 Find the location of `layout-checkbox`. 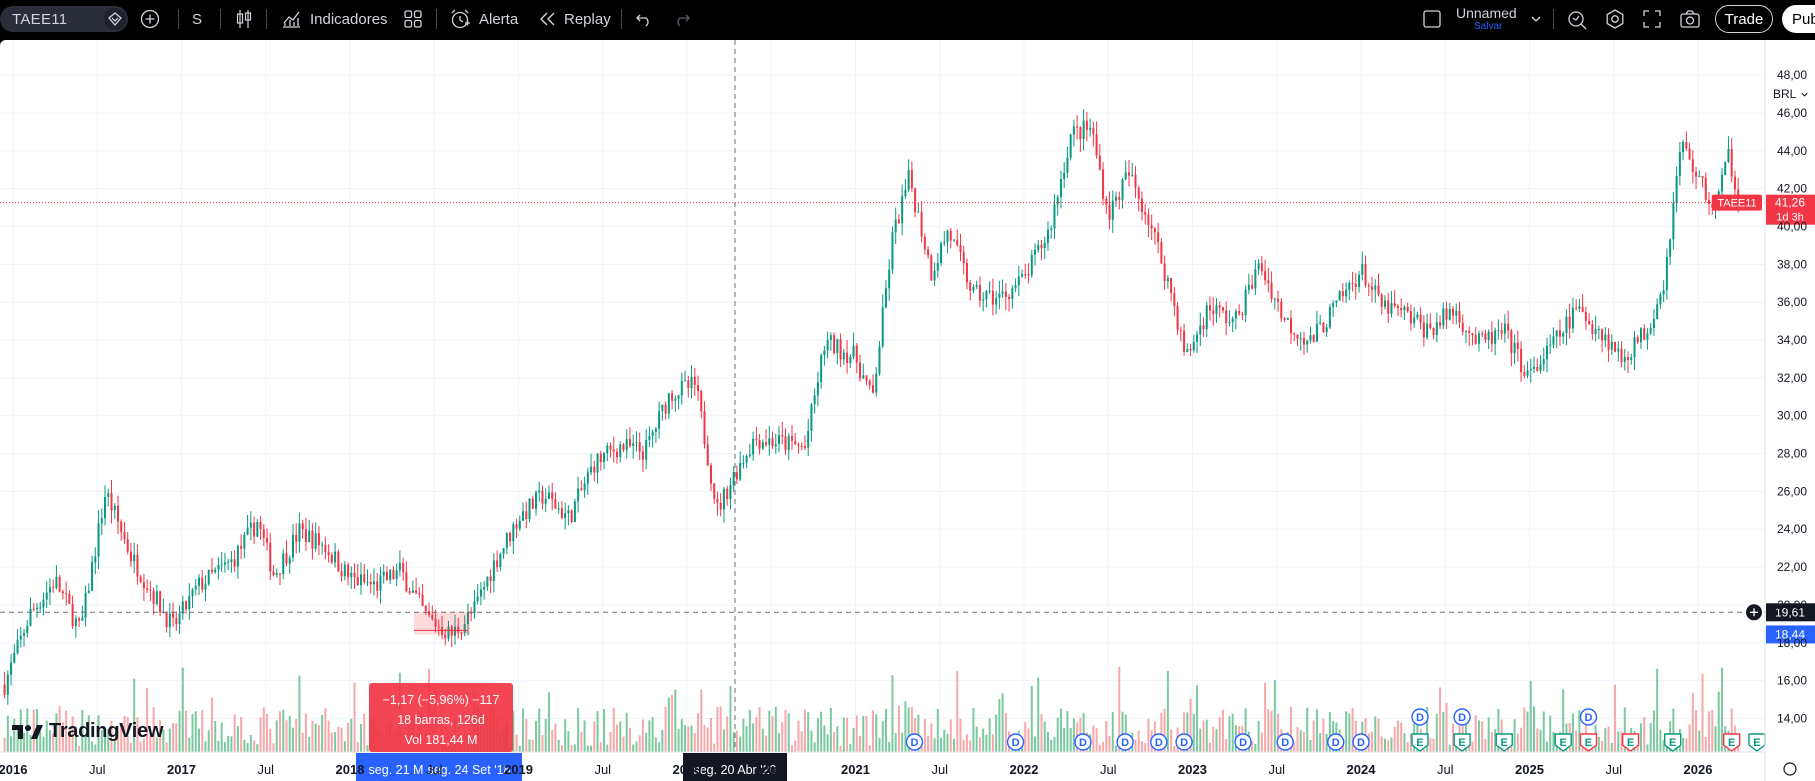

layout-checkbox is located at coordinates (1432, 19).